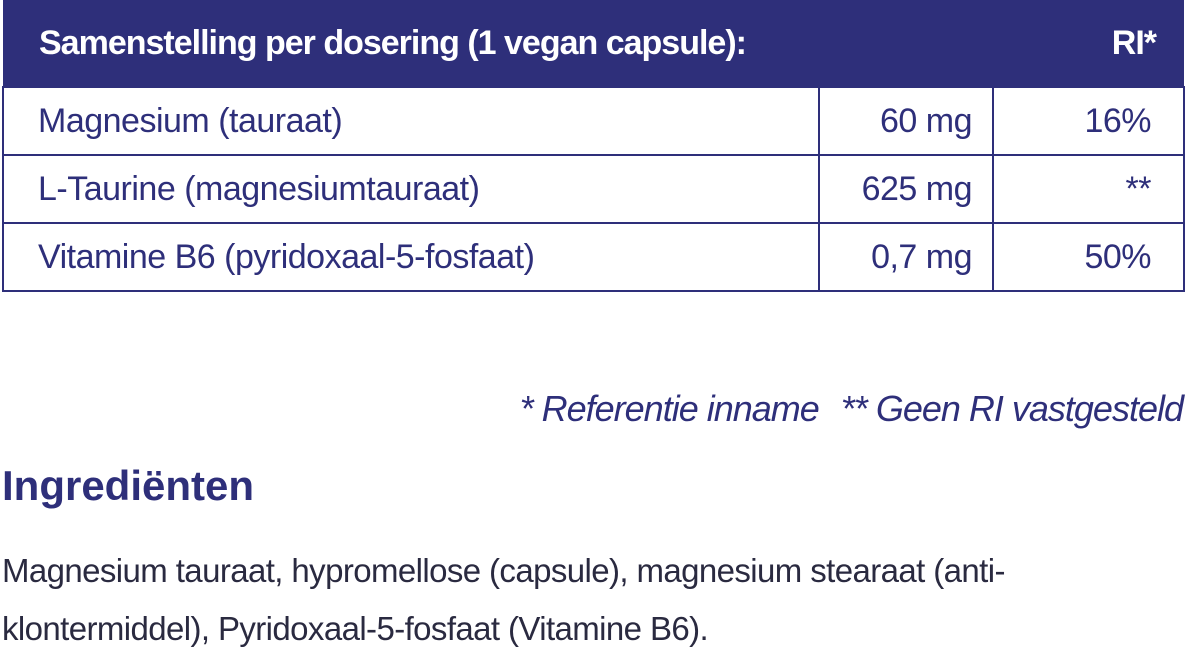 The width and height of the screenshot is (1185, 658). I want to click on footnote: ** Geen RI vastgesteld, so click(1012, 408).